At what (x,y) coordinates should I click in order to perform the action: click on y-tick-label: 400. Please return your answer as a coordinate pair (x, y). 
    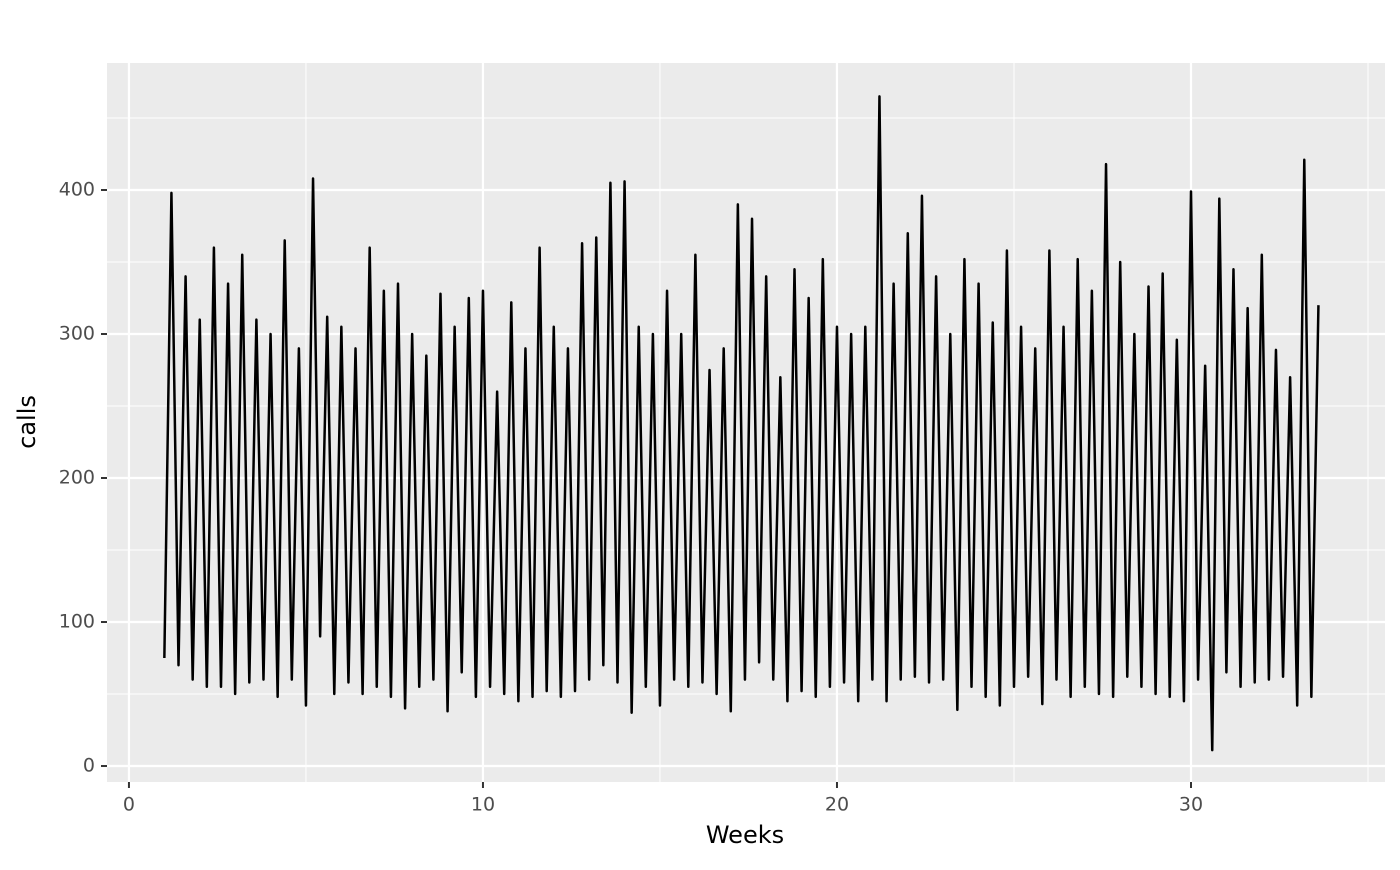
    Looking at the image, I should click on (77, 190).